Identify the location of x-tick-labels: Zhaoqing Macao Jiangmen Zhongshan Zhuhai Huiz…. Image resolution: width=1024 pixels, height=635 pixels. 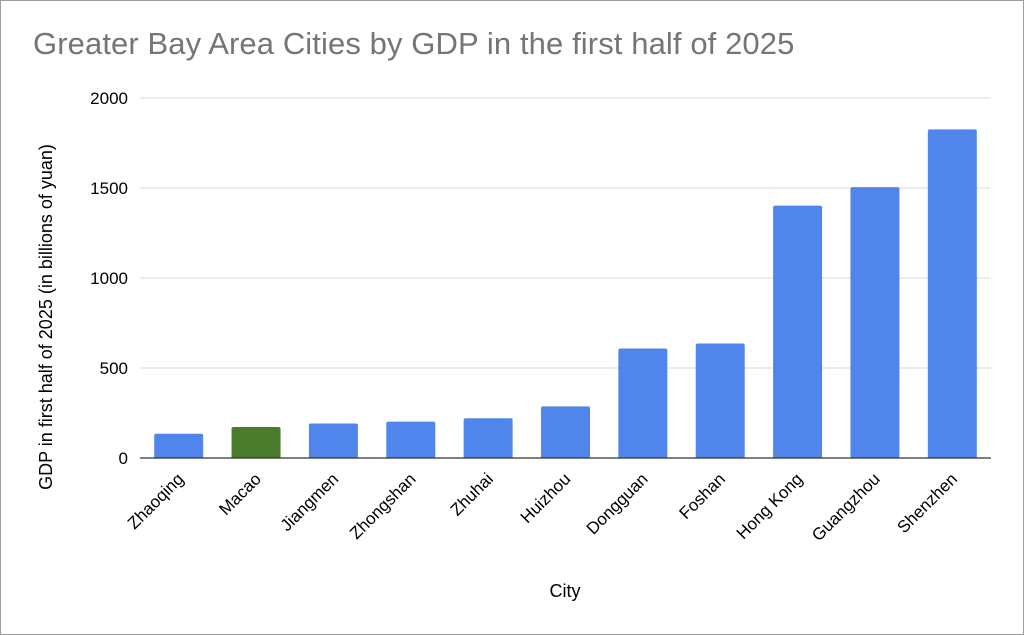
(542, 507).